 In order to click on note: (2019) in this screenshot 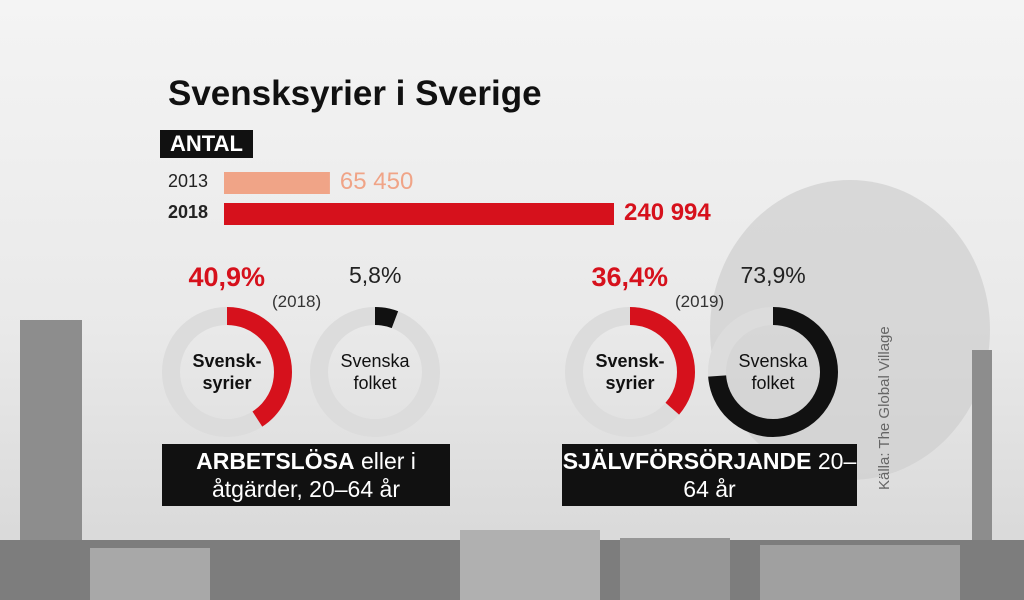, I will do `click(700, 301)`.